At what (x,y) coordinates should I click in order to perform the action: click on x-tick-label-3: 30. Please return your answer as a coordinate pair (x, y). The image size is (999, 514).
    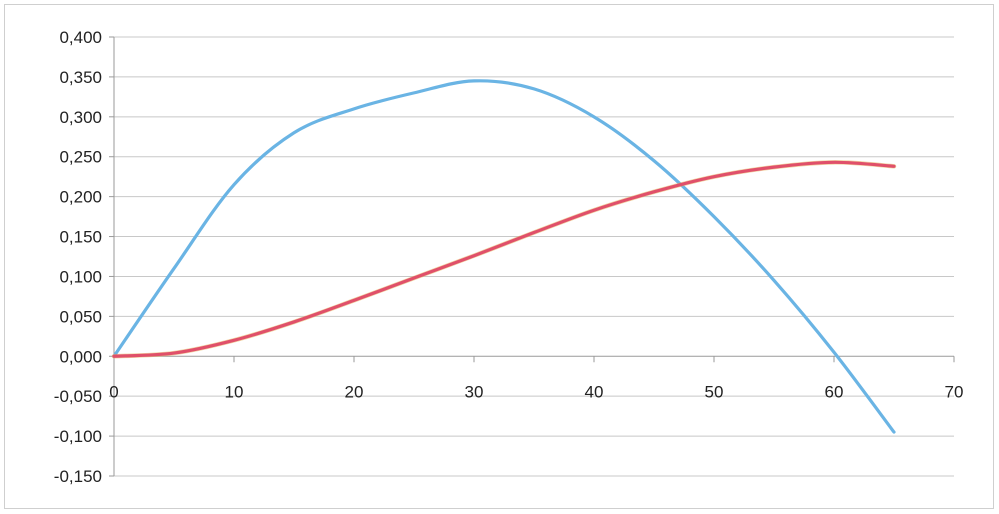
    Looking at the image, I should click on (474, 391).